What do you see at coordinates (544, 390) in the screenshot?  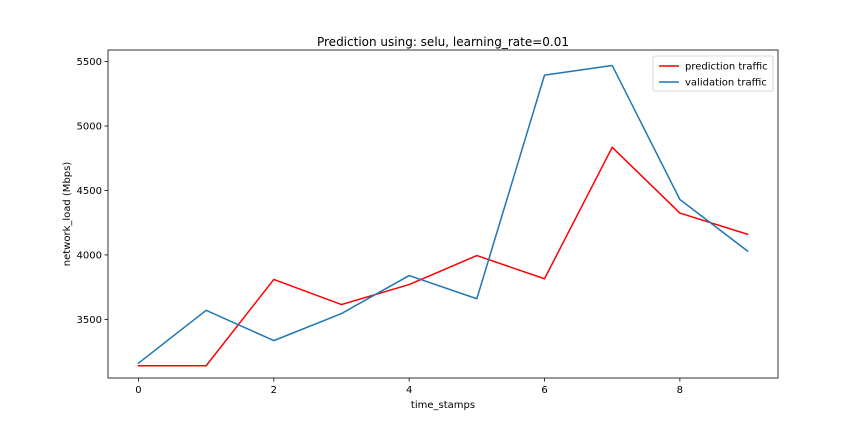 I see `x-tick-label-3: 6` at bounding box center [544, 390].